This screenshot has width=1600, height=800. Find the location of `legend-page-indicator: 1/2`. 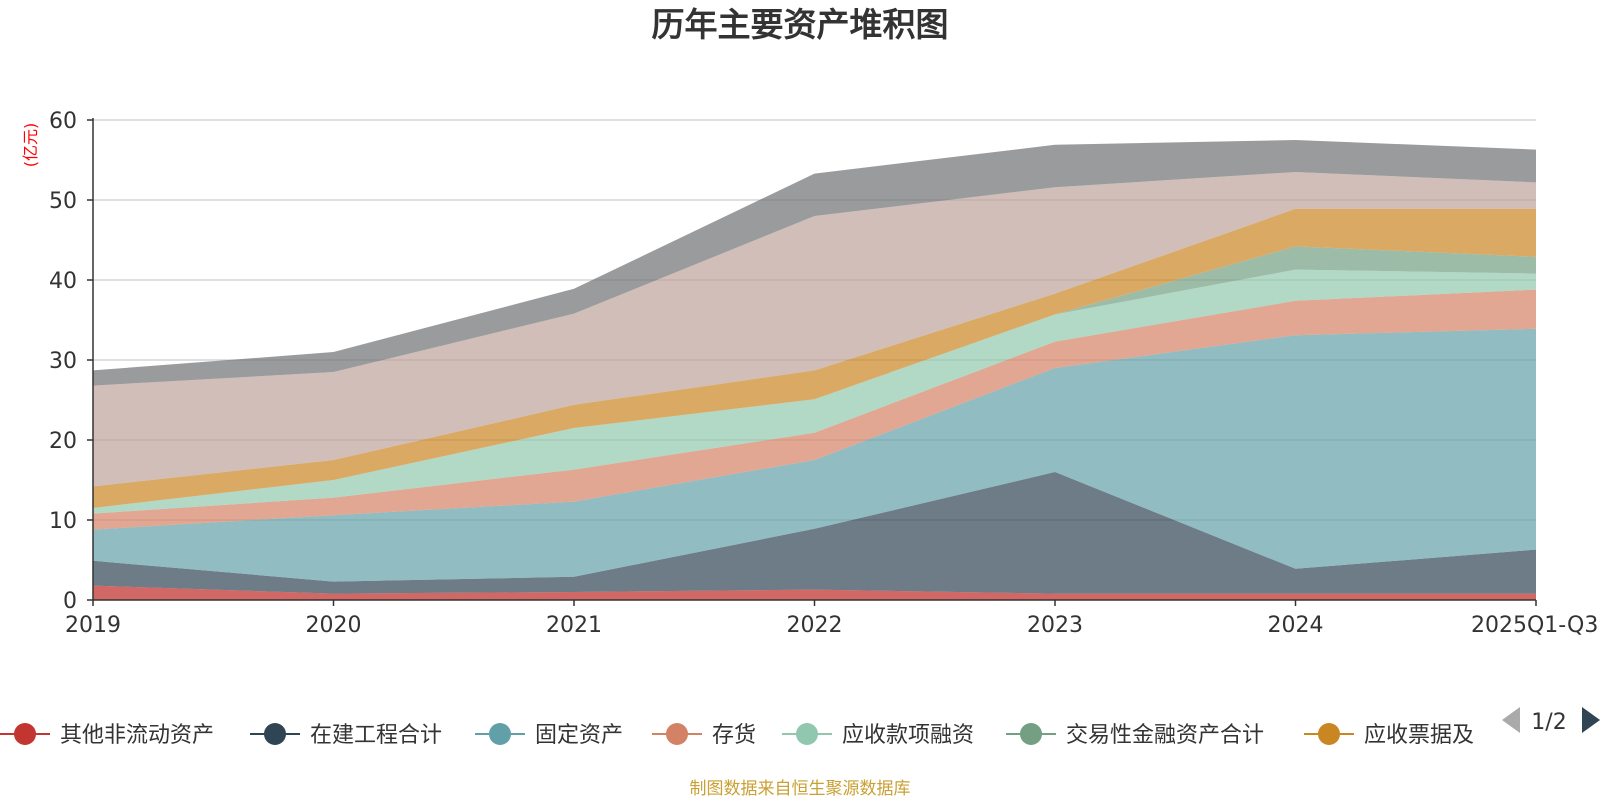

legend-page-indicator: 1/2 is located at coordinates (1548, 722).